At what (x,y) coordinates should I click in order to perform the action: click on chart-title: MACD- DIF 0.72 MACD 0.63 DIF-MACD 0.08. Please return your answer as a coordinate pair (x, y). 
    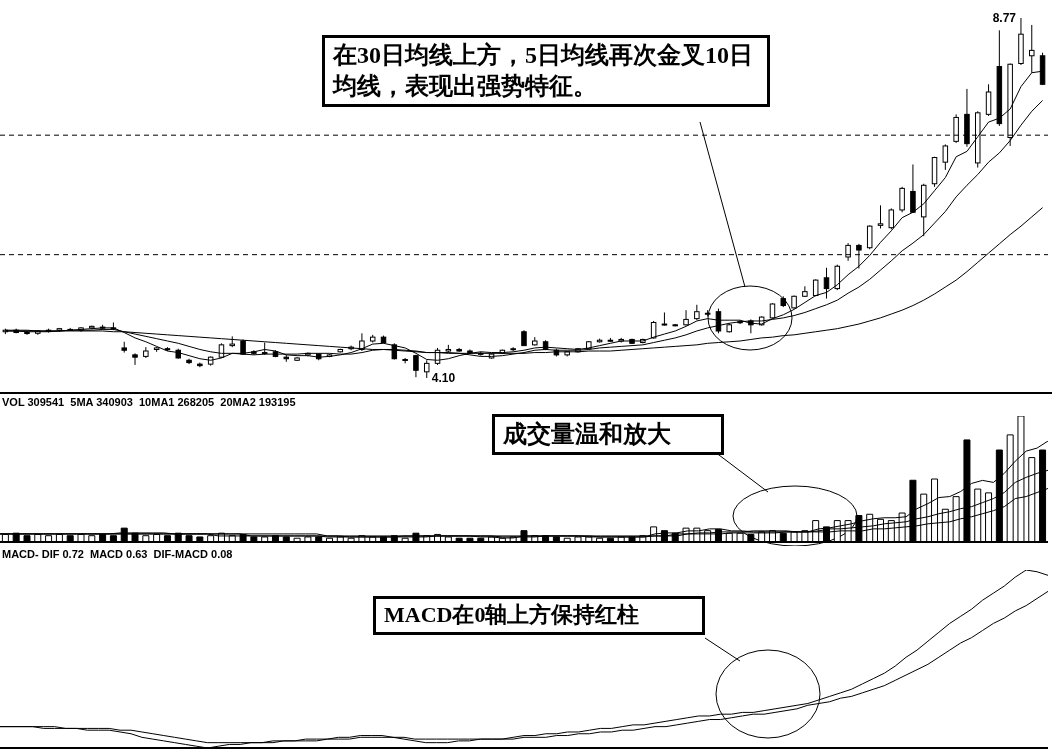
    Looking at the image, I should click on (117, 554).